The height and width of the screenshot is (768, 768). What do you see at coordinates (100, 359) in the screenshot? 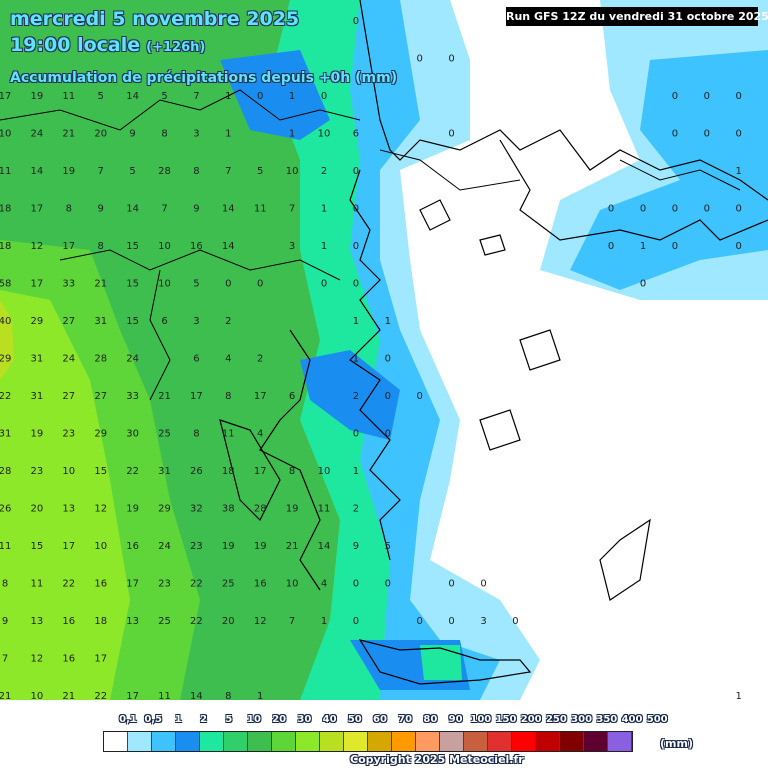
I see `grid-value: 28` at bounding box center [100, 359].